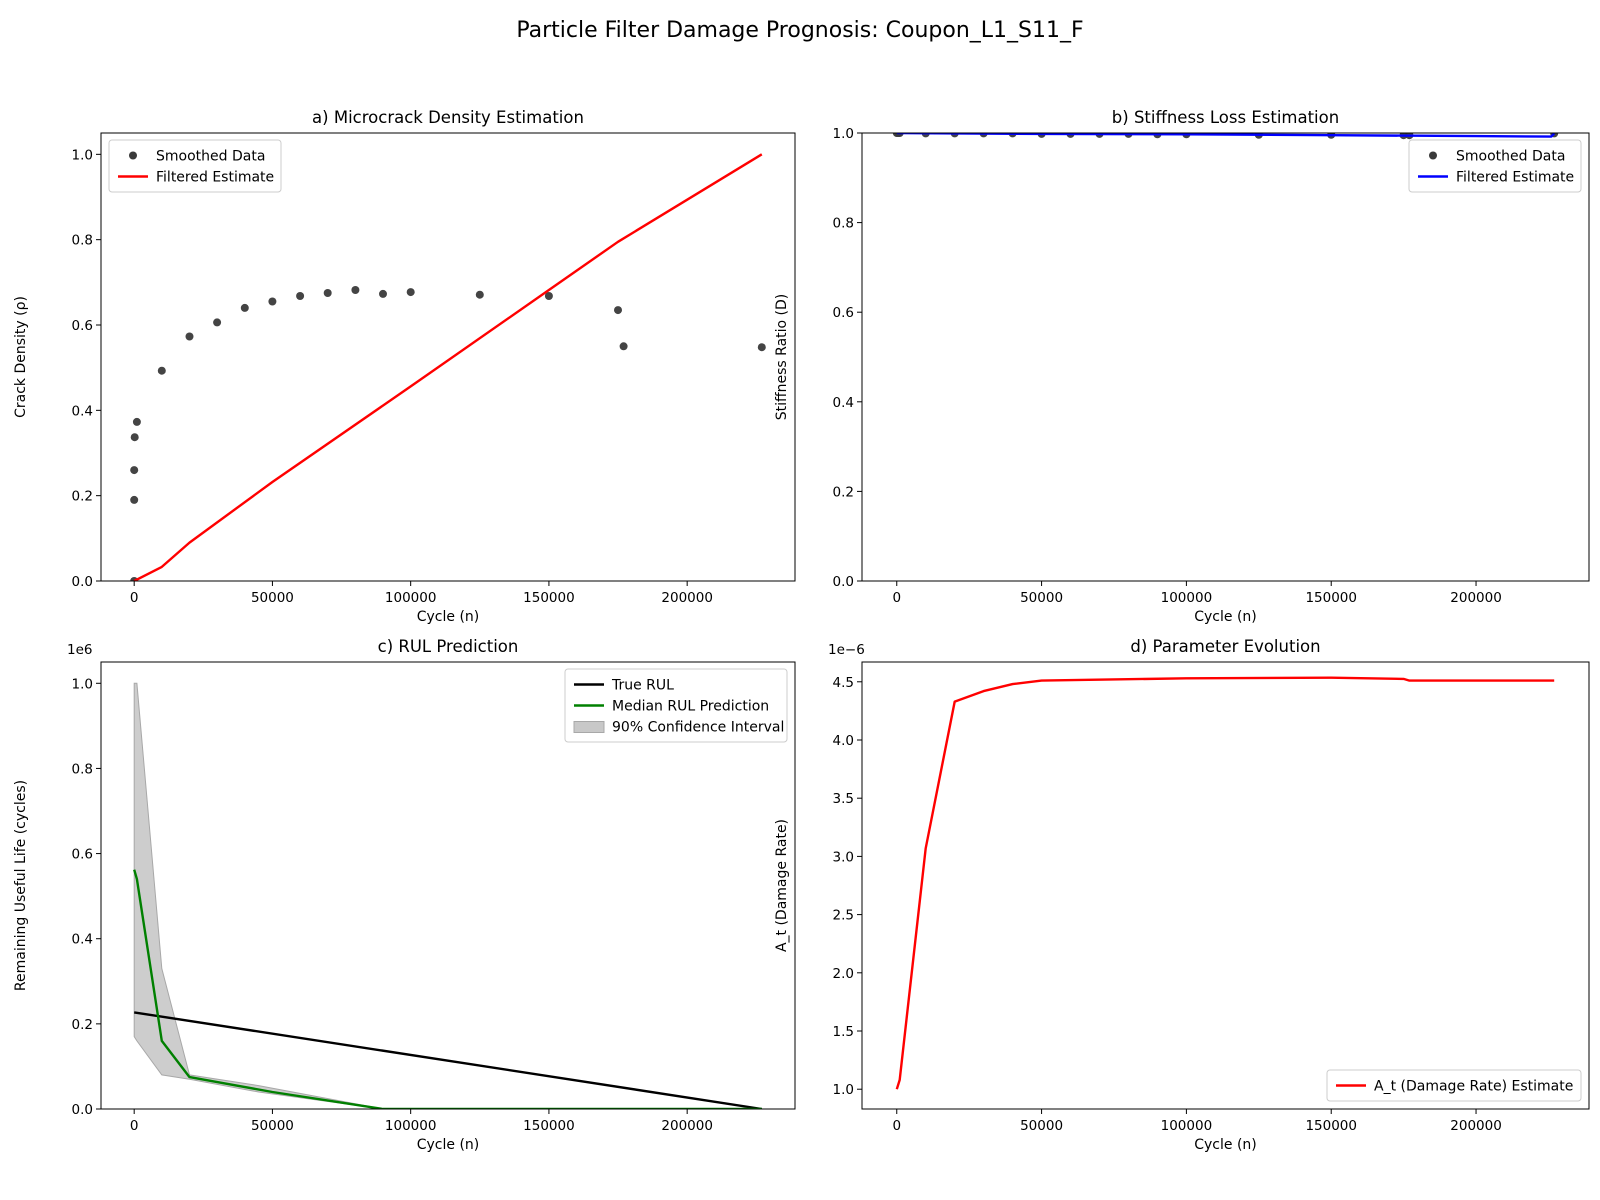 The height and width of the screenshot is (1200, 1600). I want to click on chart-title: b) Stiffness Loss Estimation, so click(1225, 117).